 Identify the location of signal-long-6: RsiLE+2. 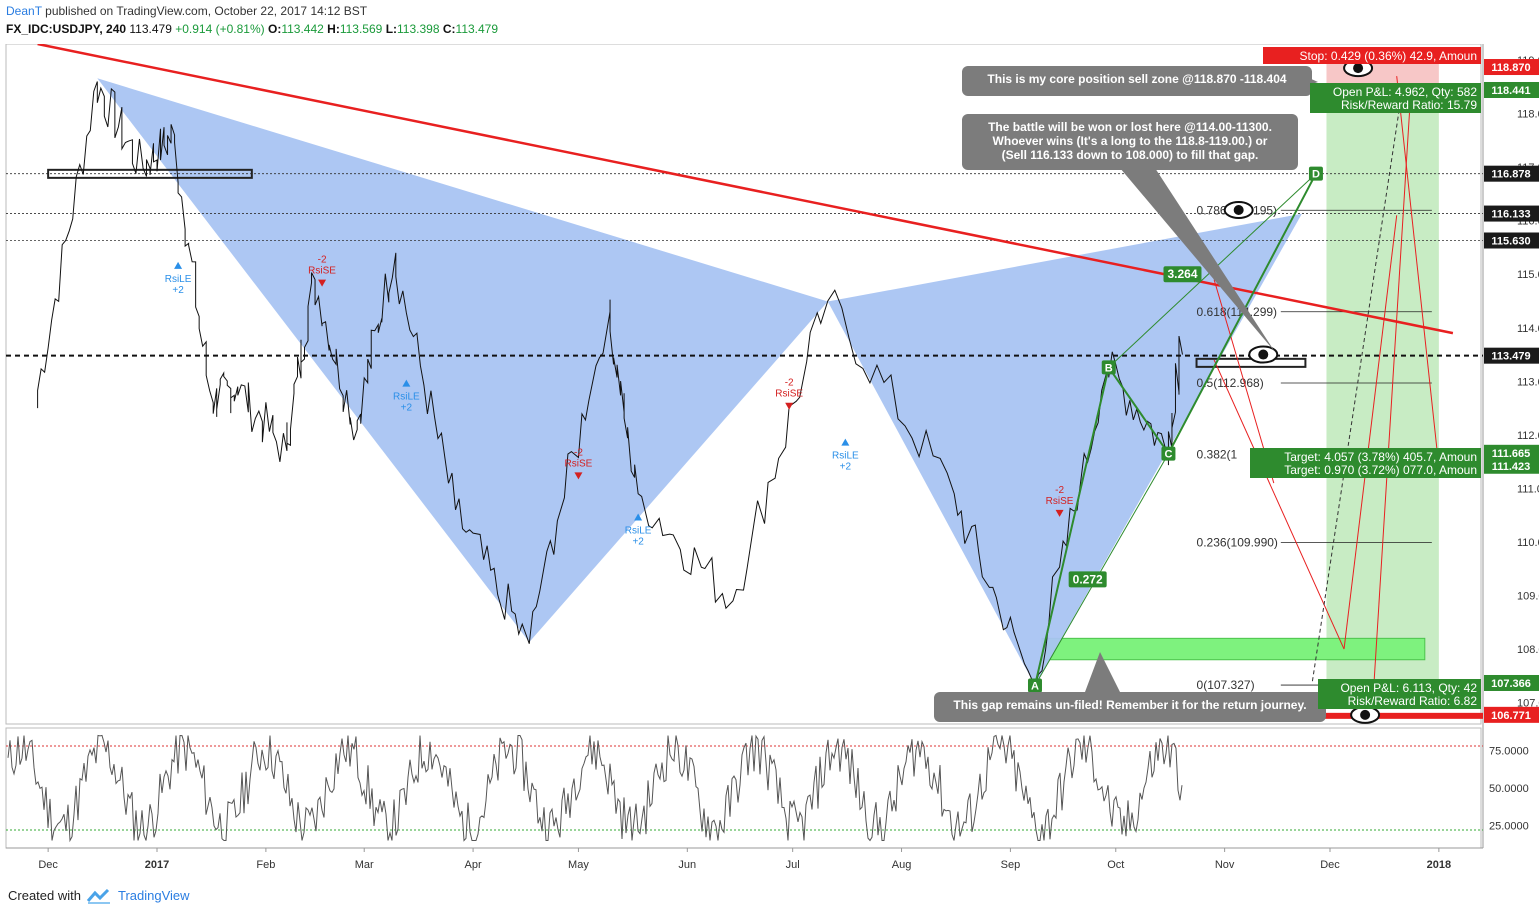
(845, 455).